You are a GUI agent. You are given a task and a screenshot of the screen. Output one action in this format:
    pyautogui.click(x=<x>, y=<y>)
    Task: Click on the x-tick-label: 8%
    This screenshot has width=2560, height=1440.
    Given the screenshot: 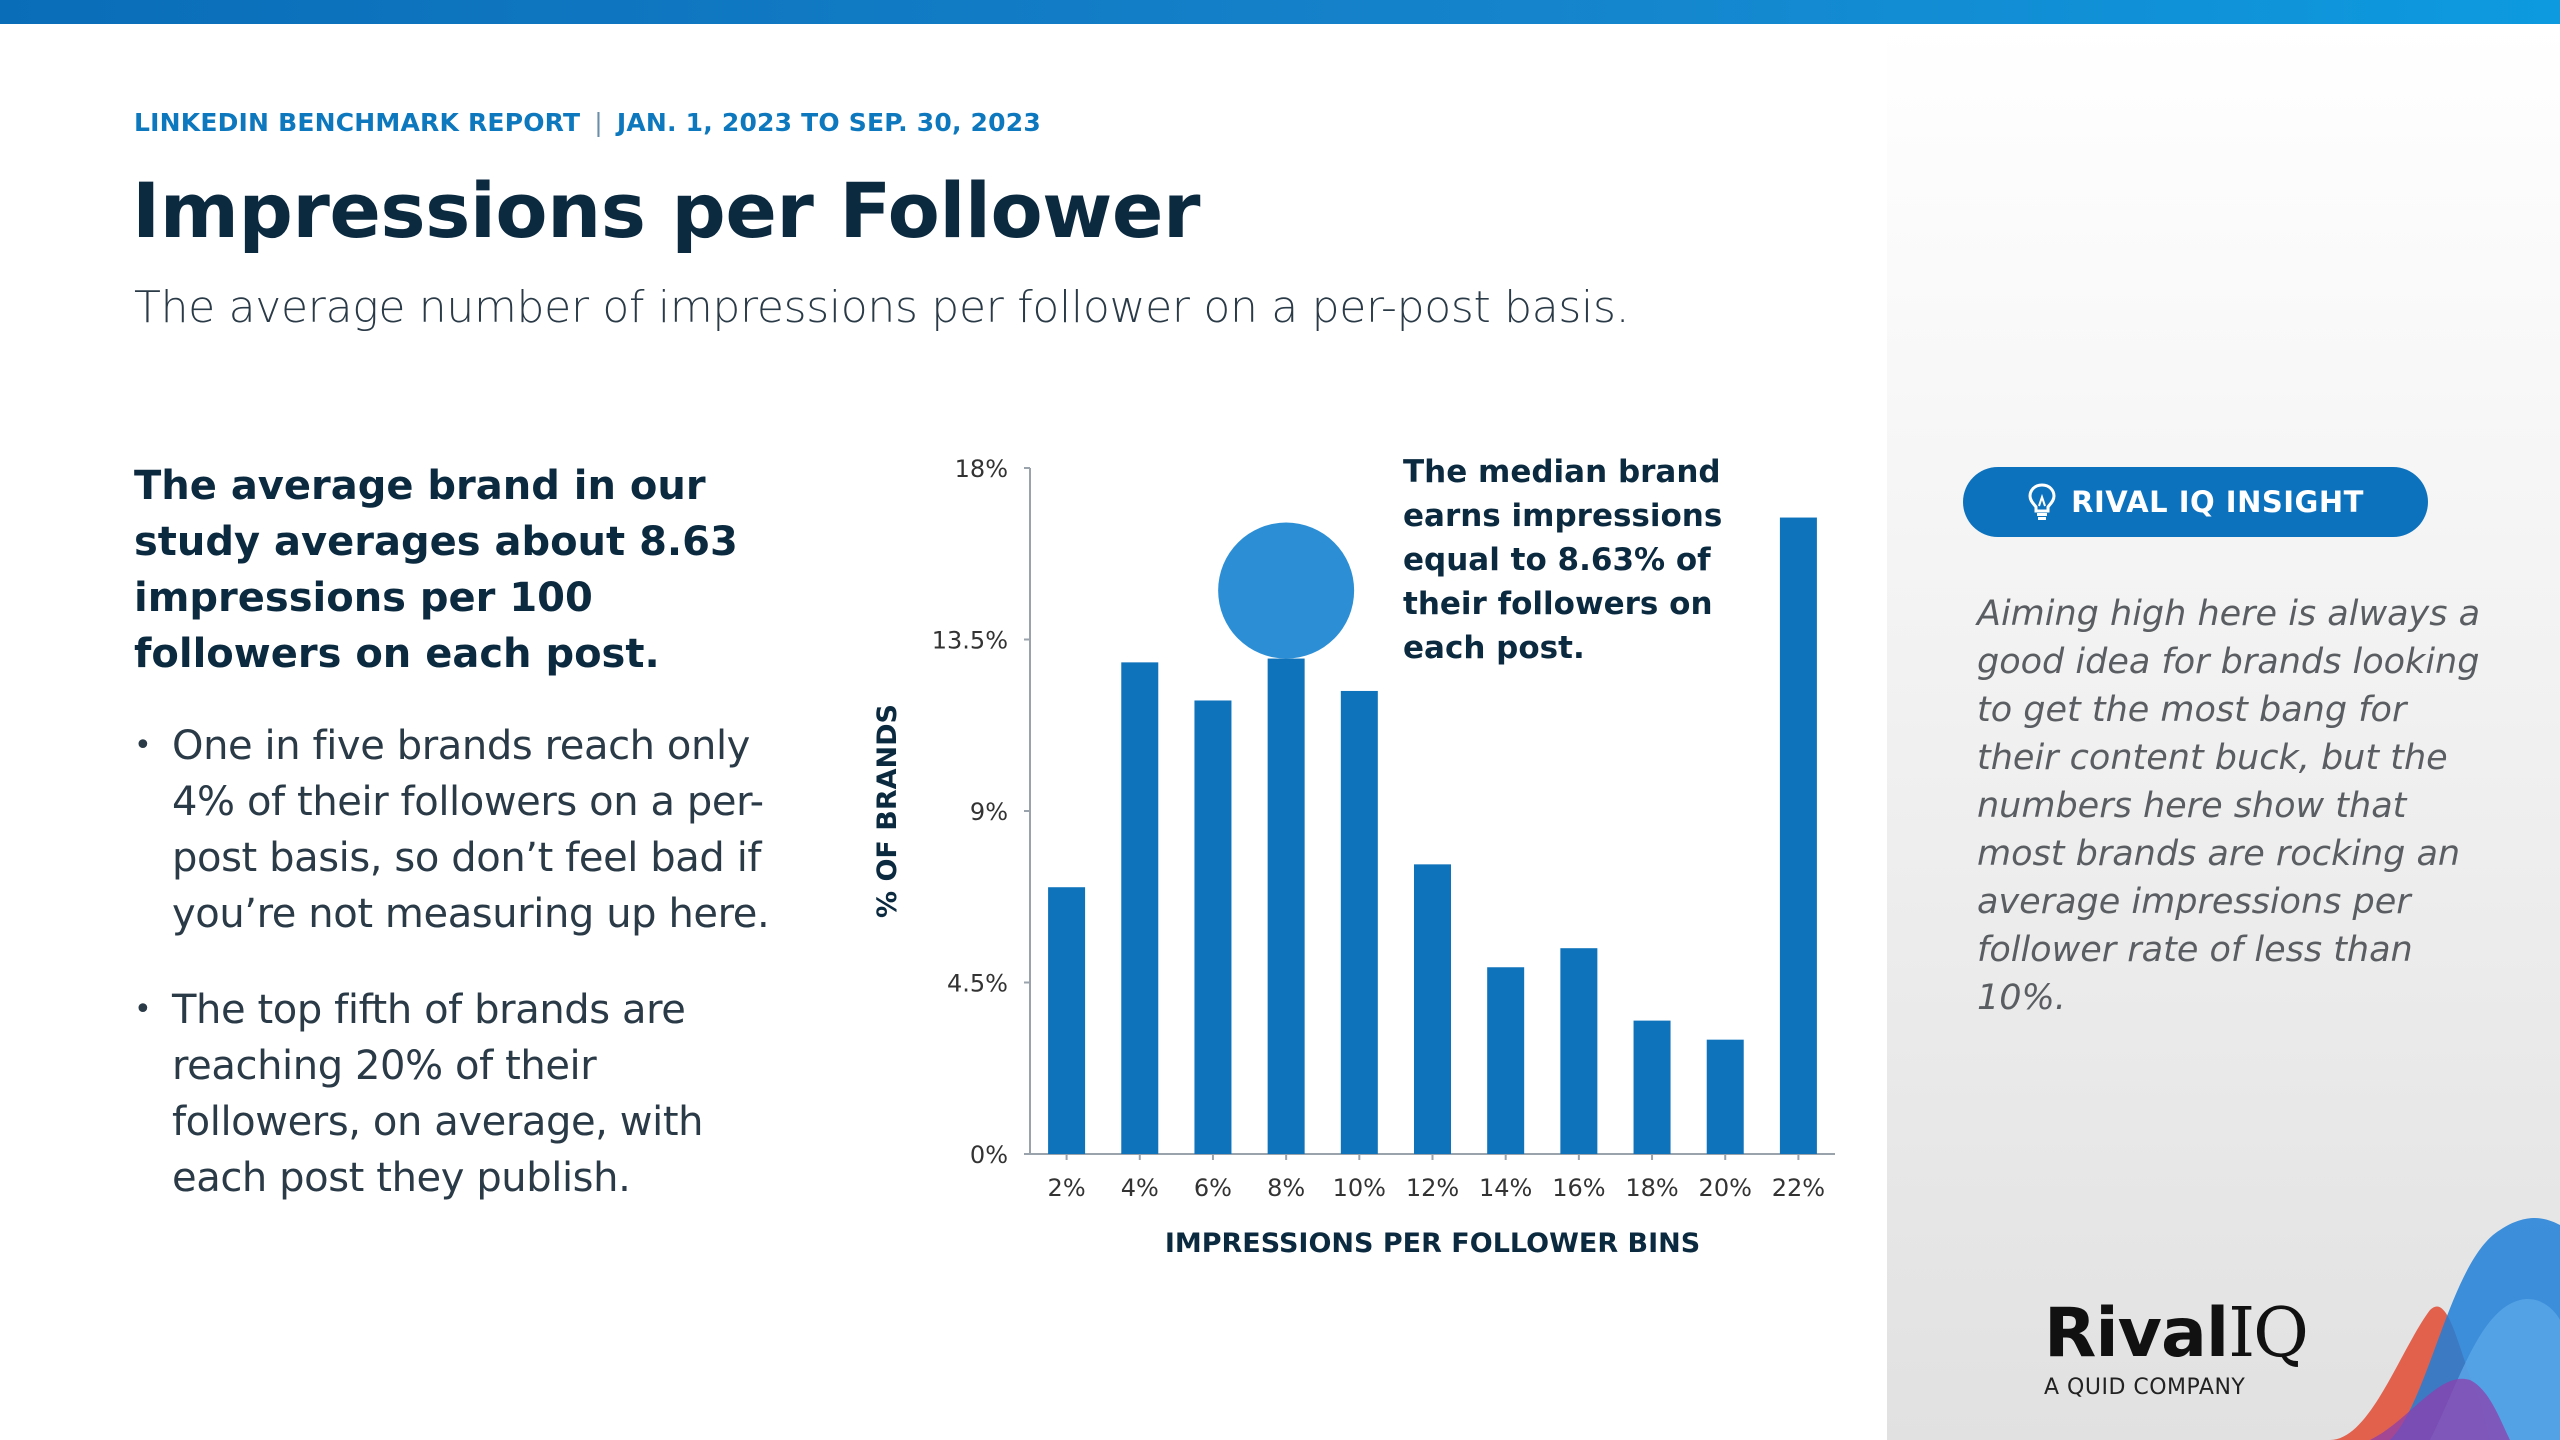 What is the action you would take?
    pyautogui.click(x=1286, y=1188)
    